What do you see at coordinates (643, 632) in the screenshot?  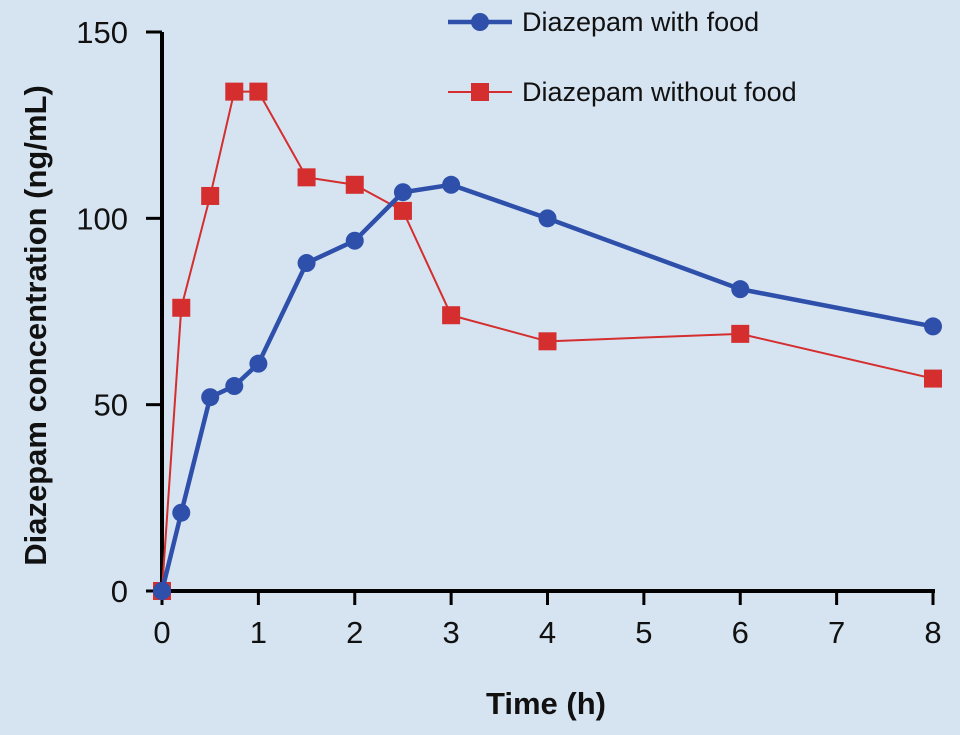 I see `x-tick-label: 5` at bounding box center [643, 632].